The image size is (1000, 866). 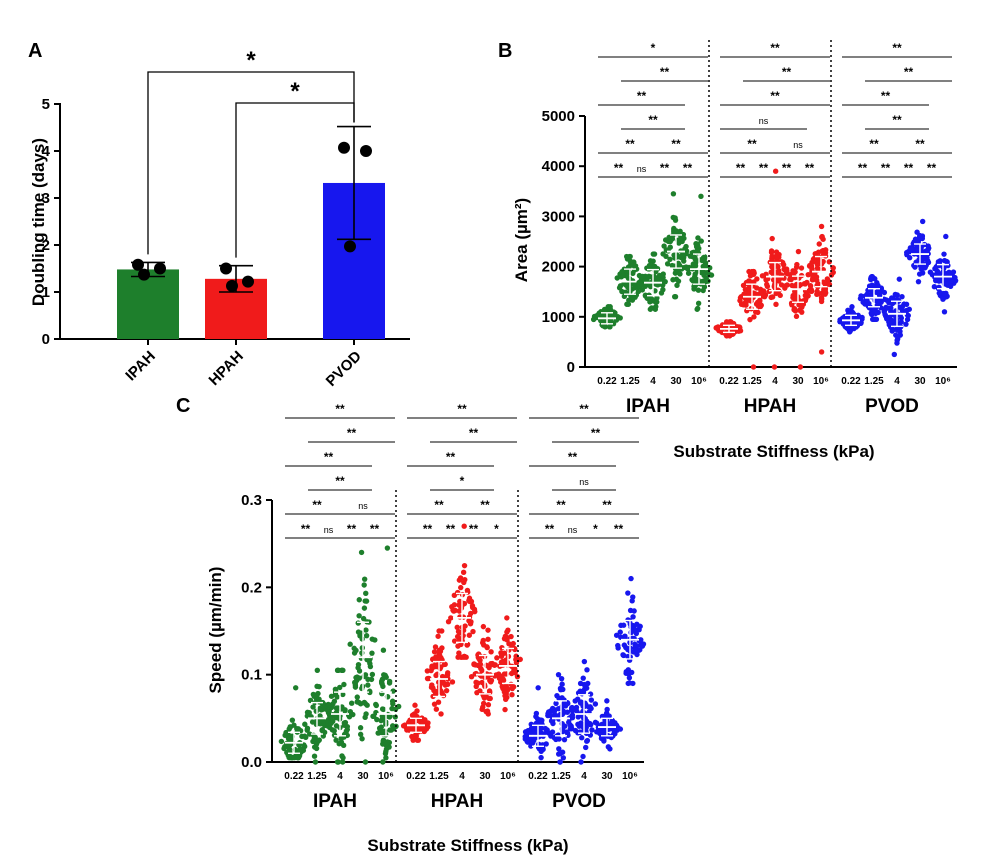 What do you see at coordinates (416, 776) in the screenshot?
I see `x-tick-label: 0.22` at bounding box center [416, 776].